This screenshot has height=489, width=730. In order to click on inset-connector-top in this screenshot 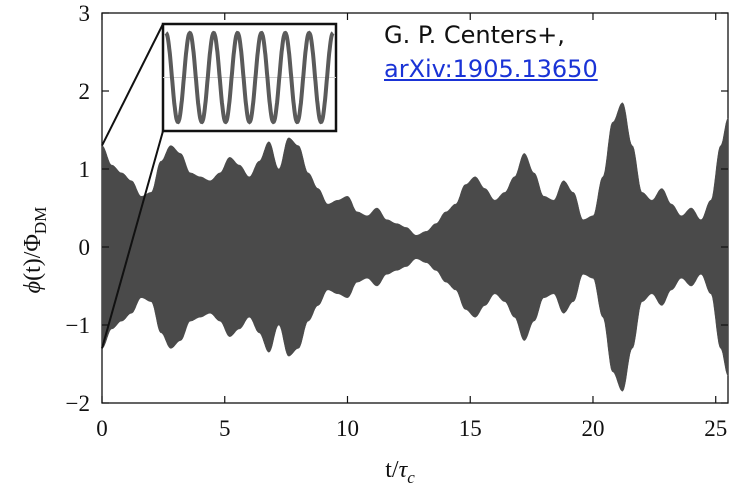, I will do `click(132, 85)`.